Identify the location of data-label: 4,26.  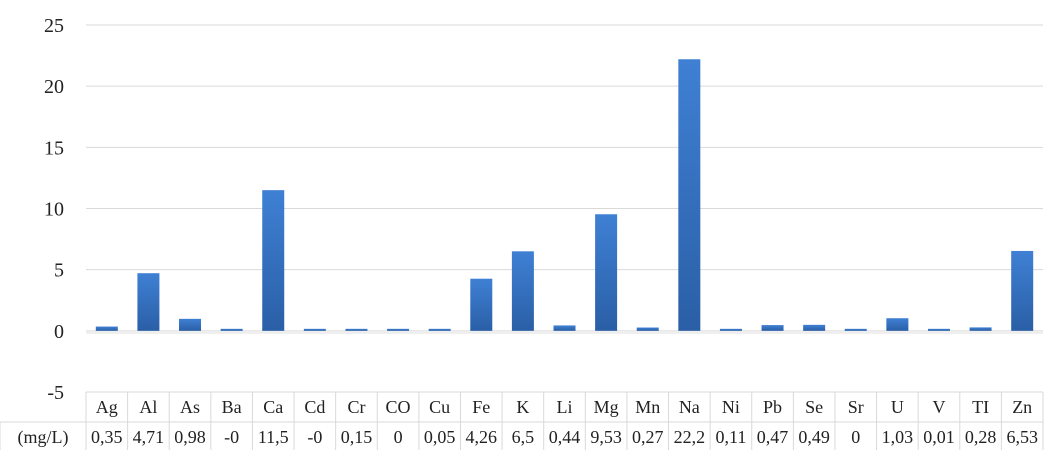
(482, 437).